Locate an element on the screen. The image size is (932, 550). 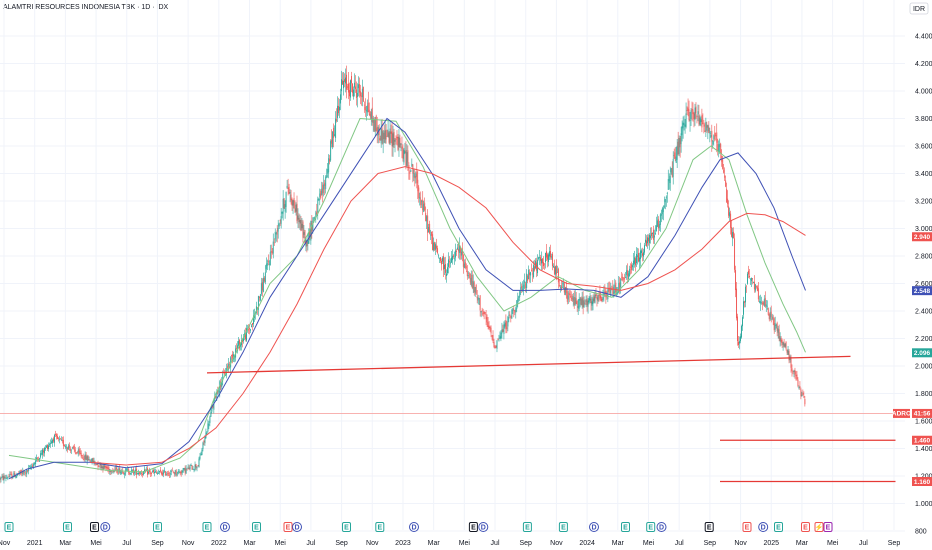
event-marker-letter: E is located at coordinates (346, 528).